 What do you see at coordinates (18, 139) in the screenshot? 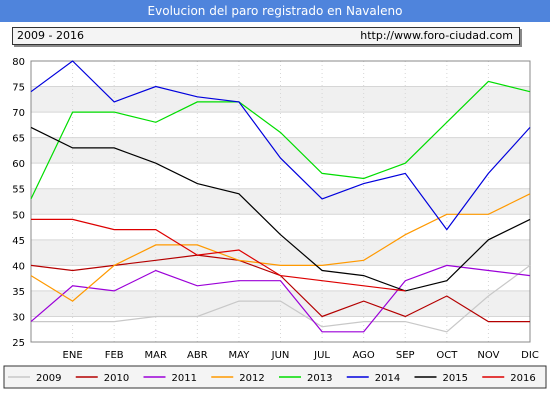
I see `y-tick-label: 65` at bounding box center [18, 139].